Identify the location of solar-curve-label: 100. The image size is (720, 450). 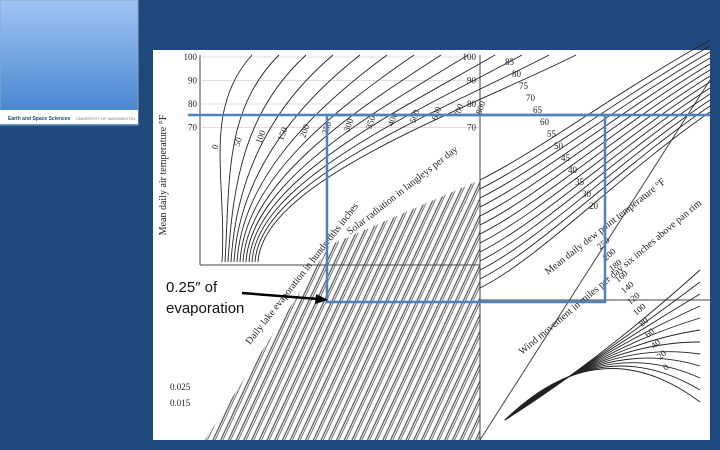
(260, 136).